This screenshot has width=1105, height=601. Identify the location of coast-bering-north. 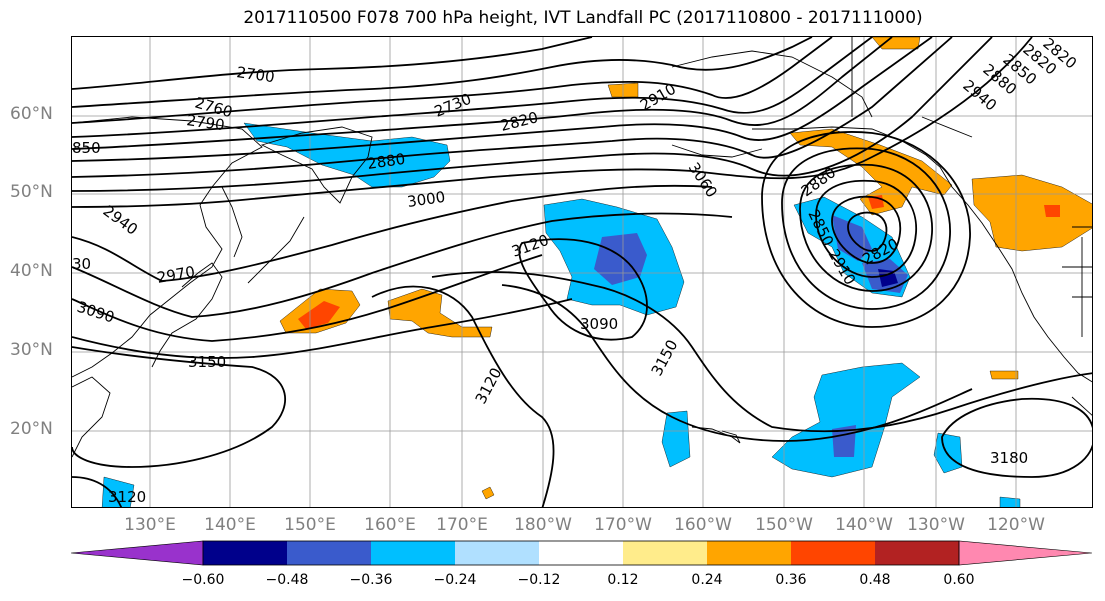
(772, 84).